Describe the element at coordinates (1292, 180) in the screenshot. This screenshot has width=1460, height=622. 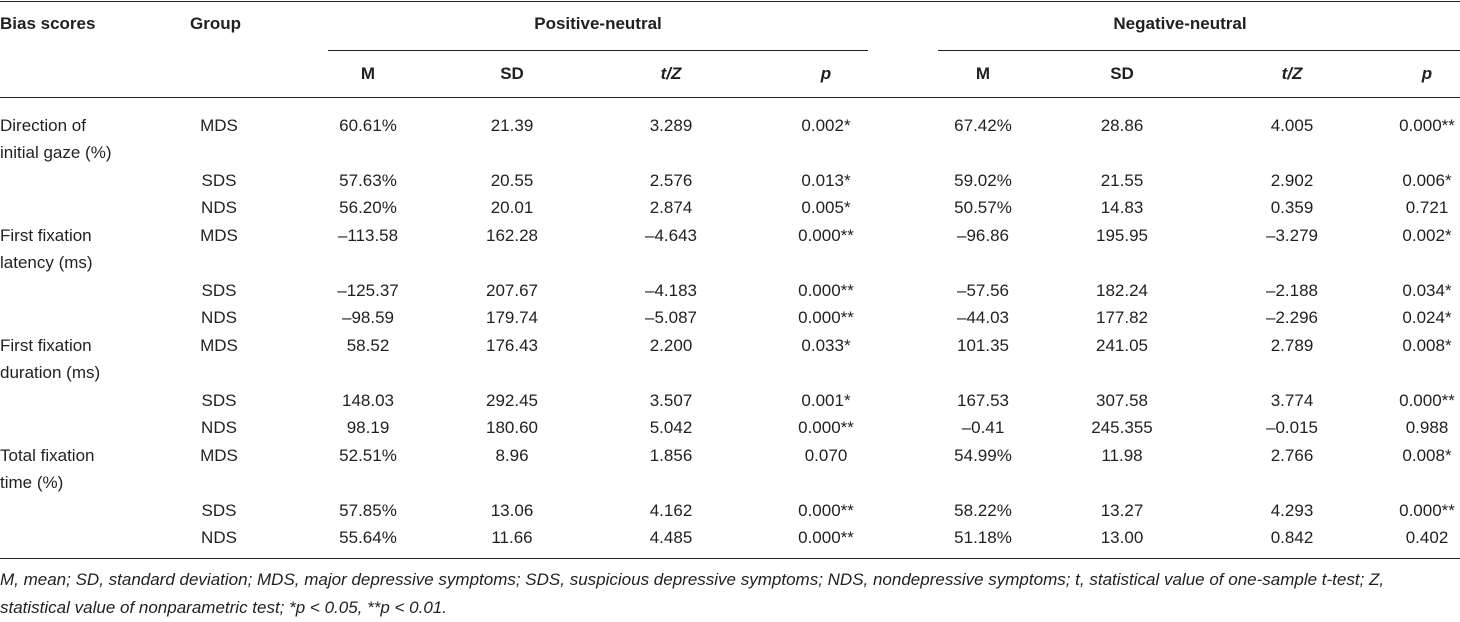
I see `negative-neutral-cell: 2.902` at that location.